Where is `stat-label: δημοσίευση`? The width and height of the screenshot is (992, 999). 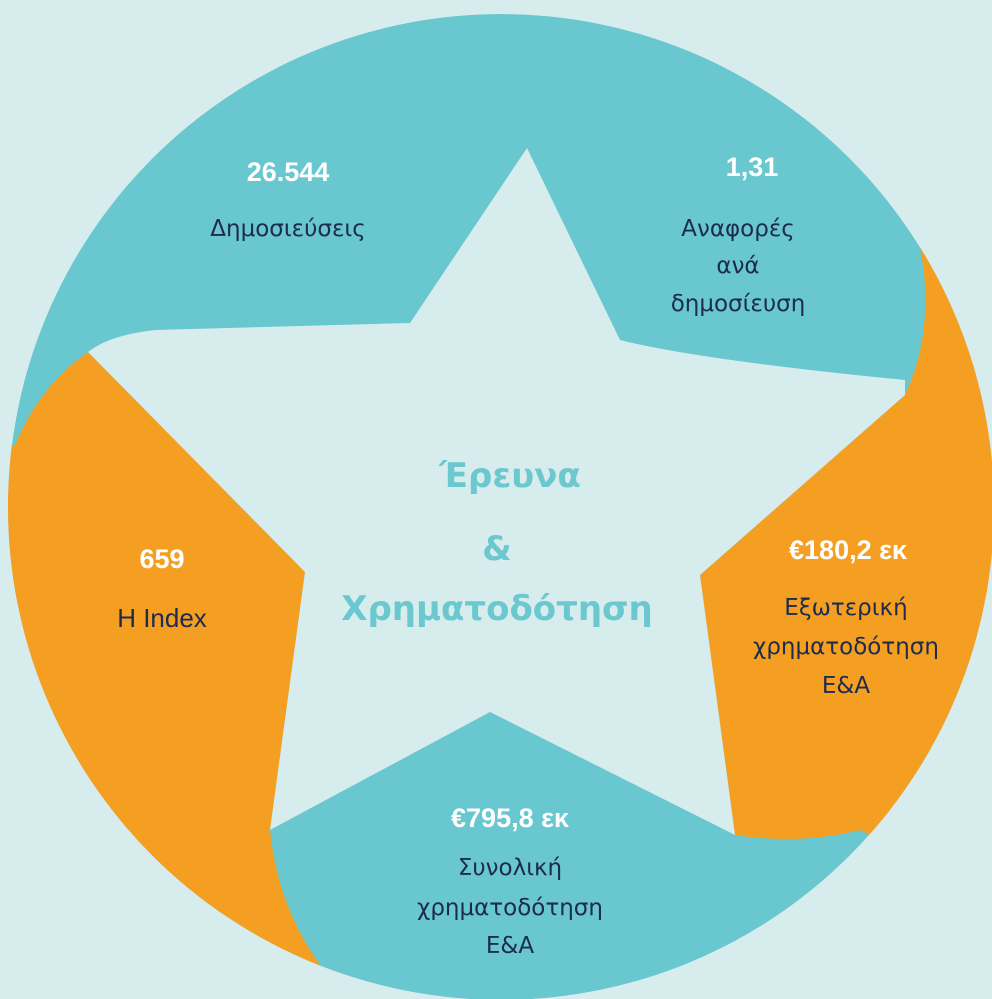 stat-label: δημοσίευση is located at coordinates (738, 304).